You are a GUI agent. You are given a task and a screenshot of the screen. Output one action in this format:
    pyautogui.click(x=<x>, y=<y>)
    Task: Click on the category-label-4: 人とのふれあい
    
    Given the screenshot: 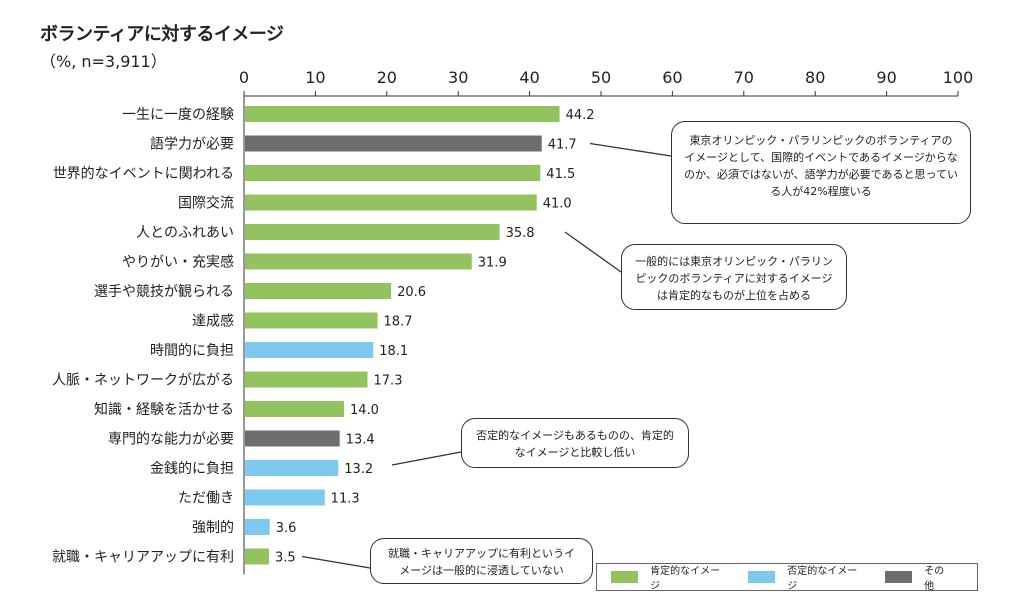 What is the action you would take?
    pyautogui.click(x=185, y=233)
    